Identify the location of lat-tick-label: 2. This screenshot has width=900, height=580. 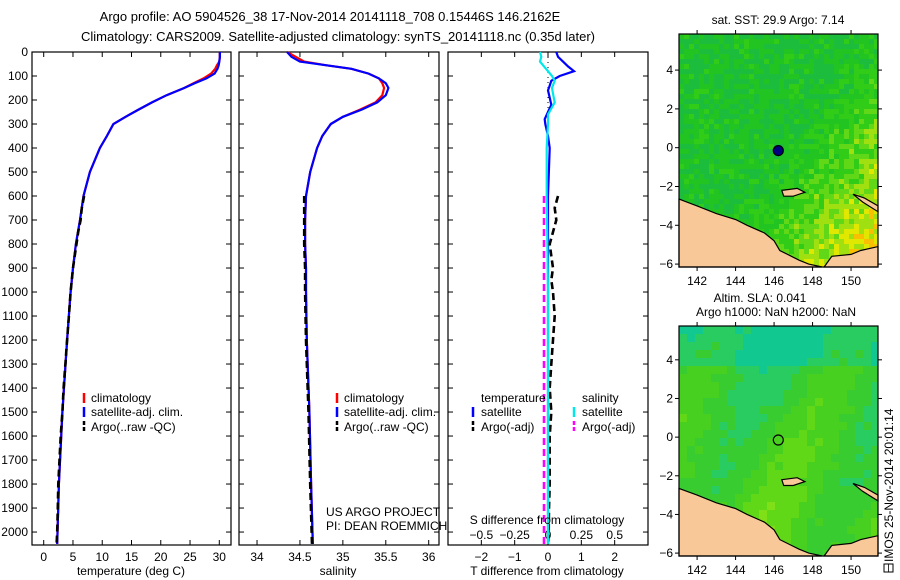
(669, 398).